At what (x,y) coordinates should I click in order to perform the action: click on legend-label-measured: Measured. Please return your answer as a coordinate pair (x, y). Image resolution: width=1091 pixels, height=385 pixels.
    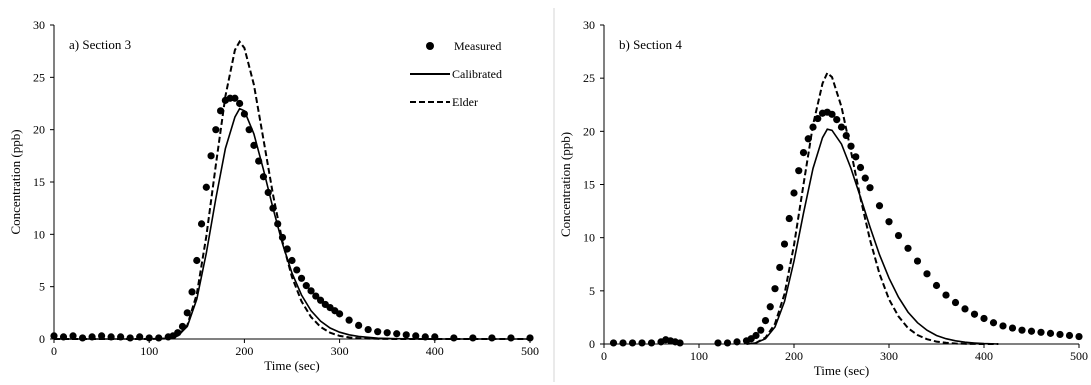
    Looking at the image, I should click on (477, 46).